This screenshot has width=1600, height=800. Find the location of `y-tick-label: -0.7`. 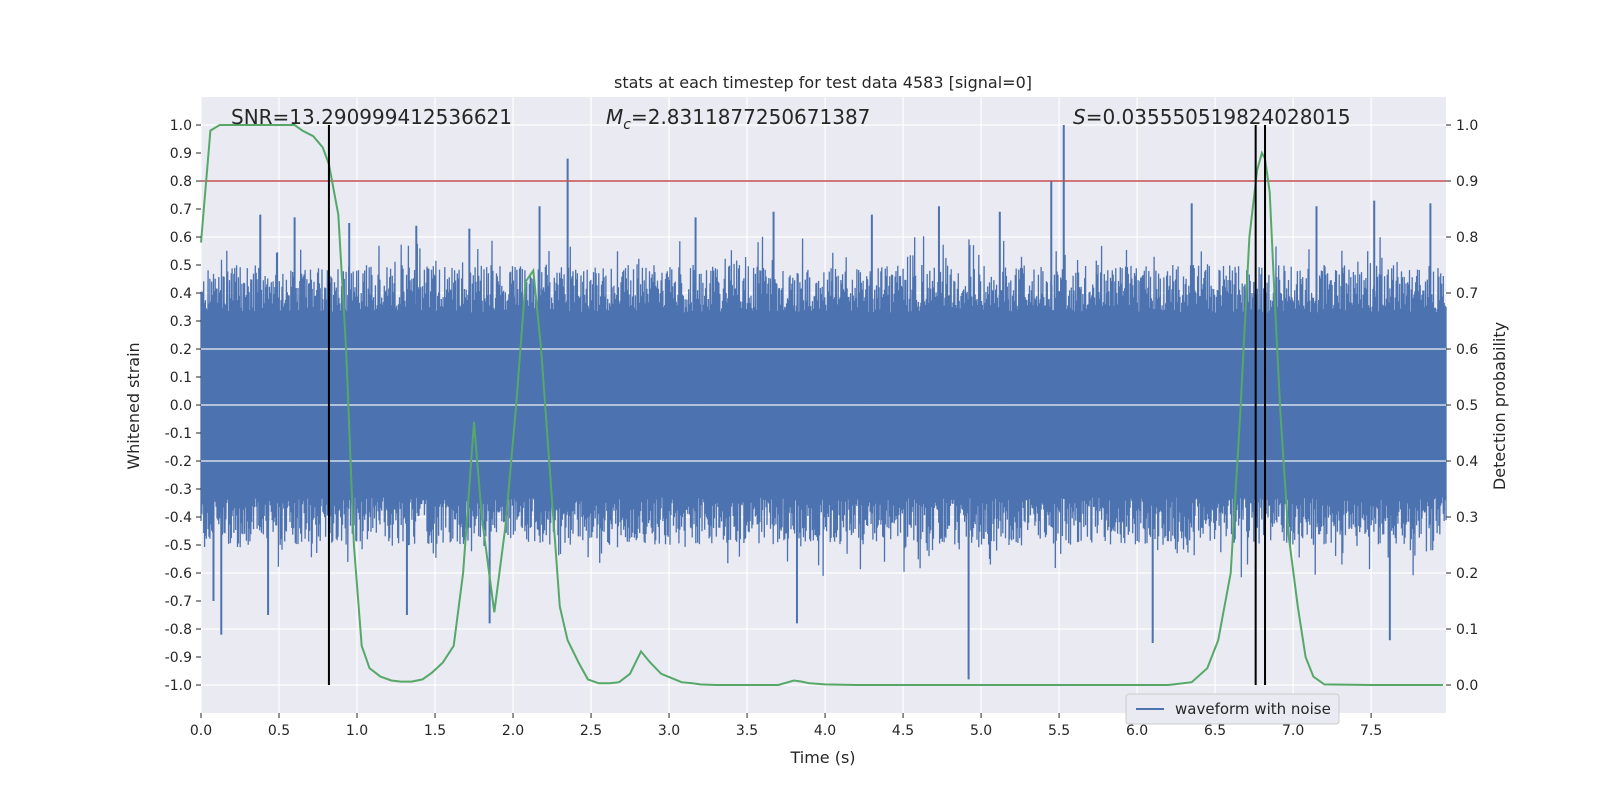

y-tick-label: -0.7 is located at coordinates (178, 602).